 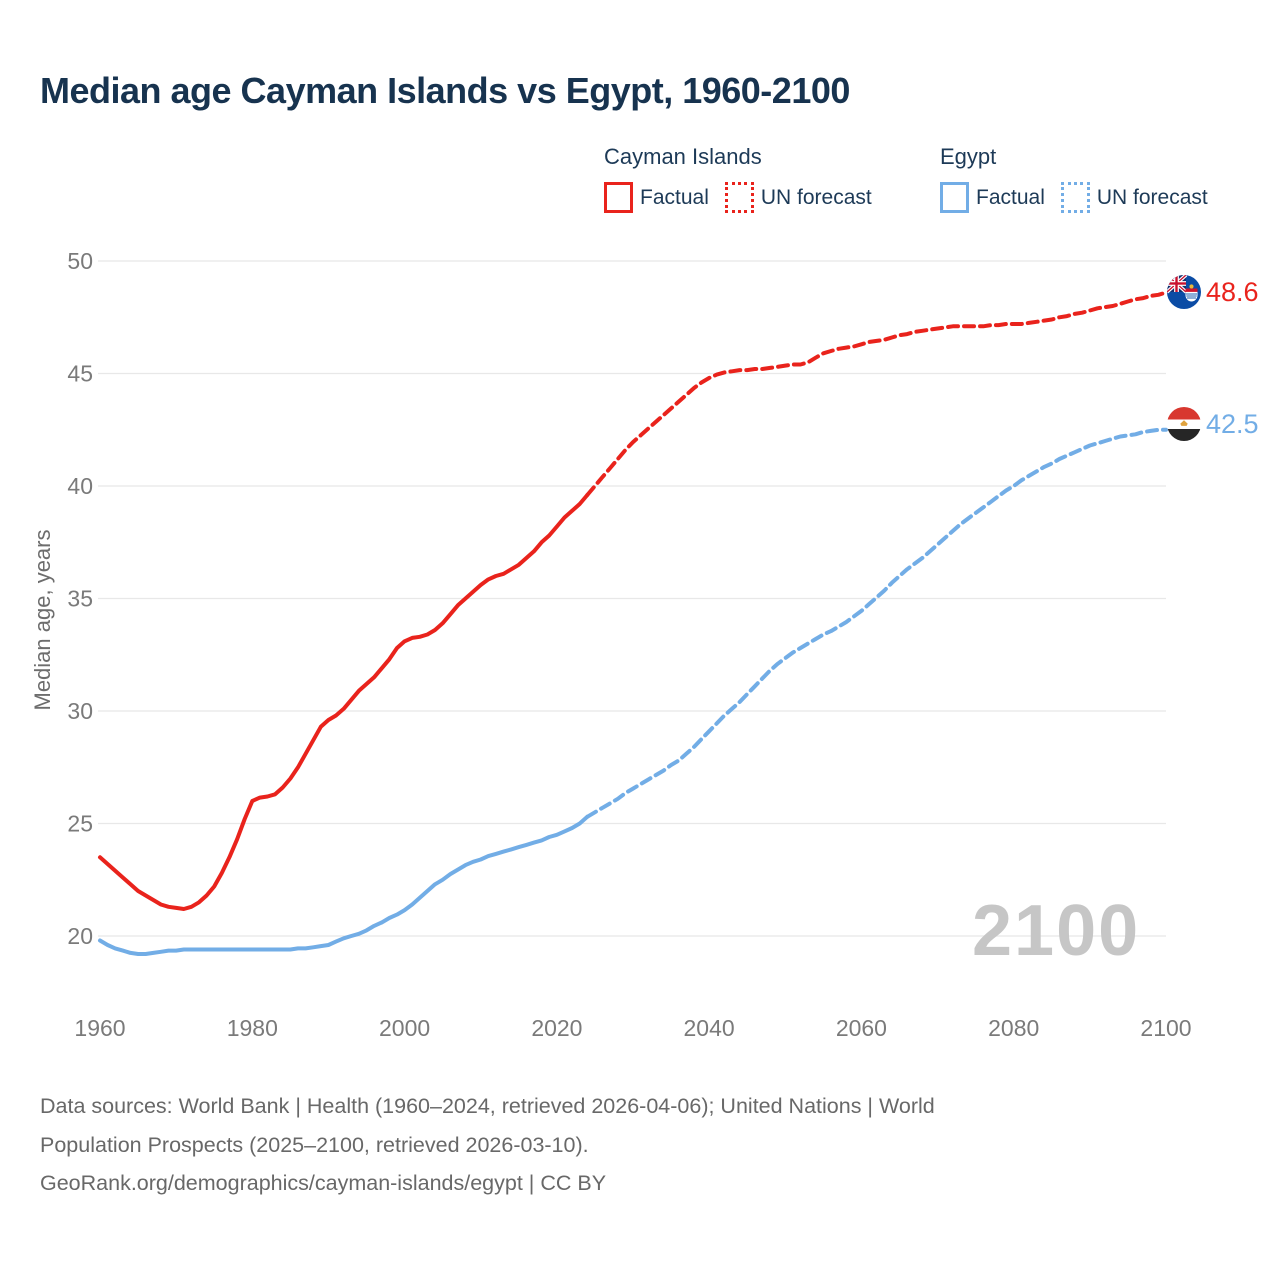 What do you see at coordinates (1165, 1028) in the screenshot?
I see `x-tick-label: 2100` at bounding box center [1165, 1028].